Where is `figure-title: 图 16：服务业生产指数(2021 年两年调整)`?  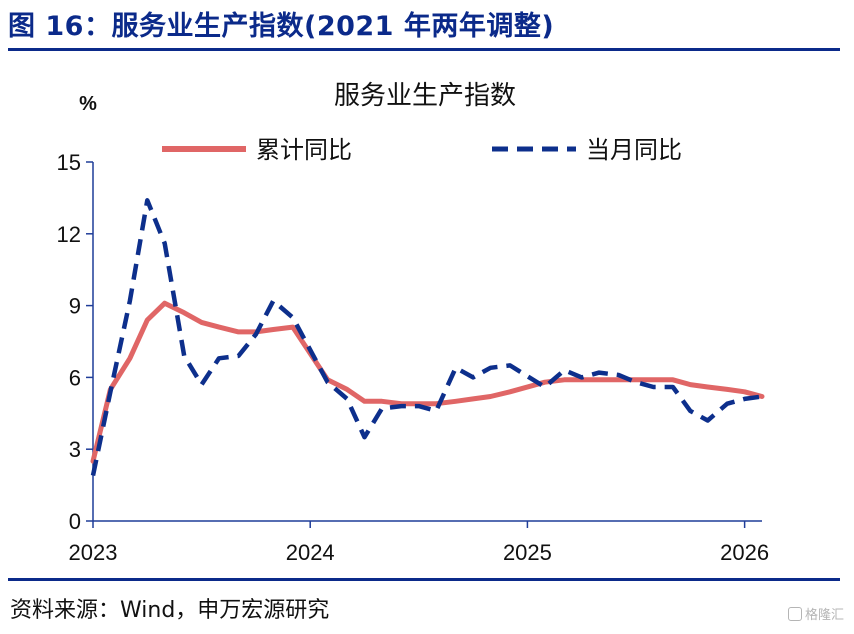 figure-title: 图 16：服务业生产指数(2021 年两年调整) is located at coordinates (281, 26).